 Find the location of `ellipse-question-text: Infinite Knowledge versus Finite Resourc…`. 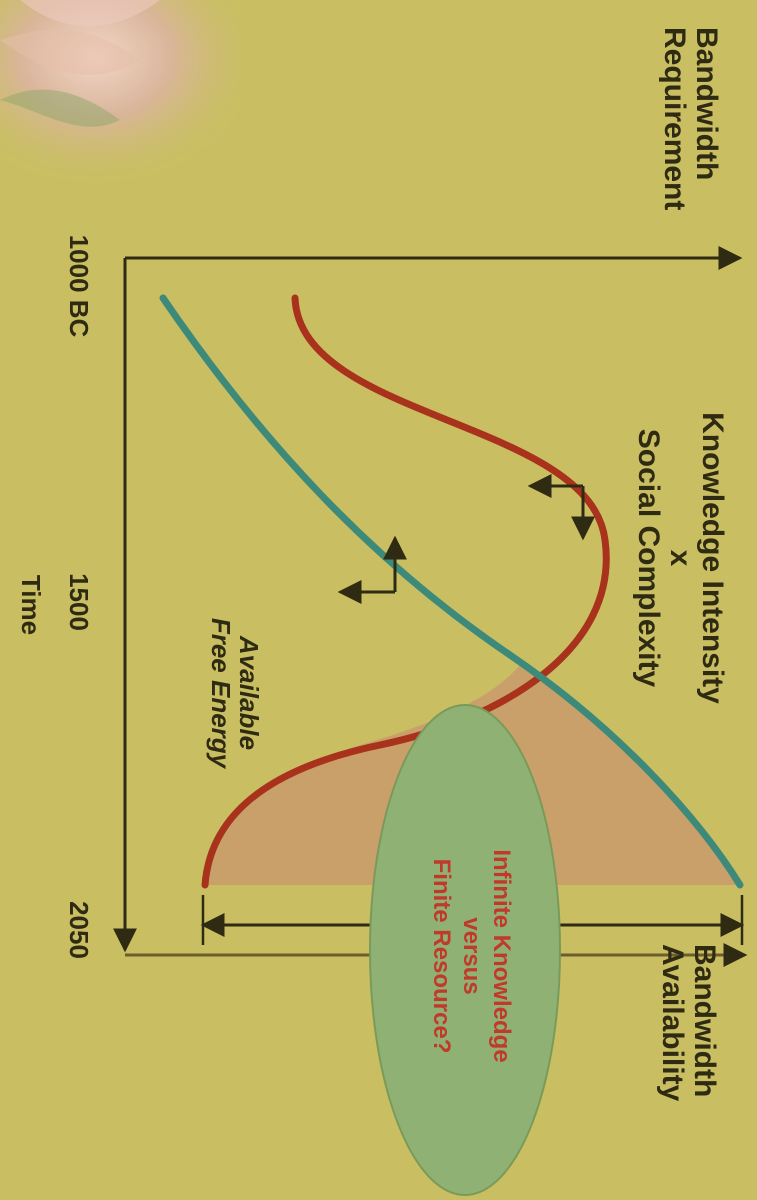

ellipse-question-text: Infinite Knowledge versus Finite Resourc… is located at coordinates (471, 956).